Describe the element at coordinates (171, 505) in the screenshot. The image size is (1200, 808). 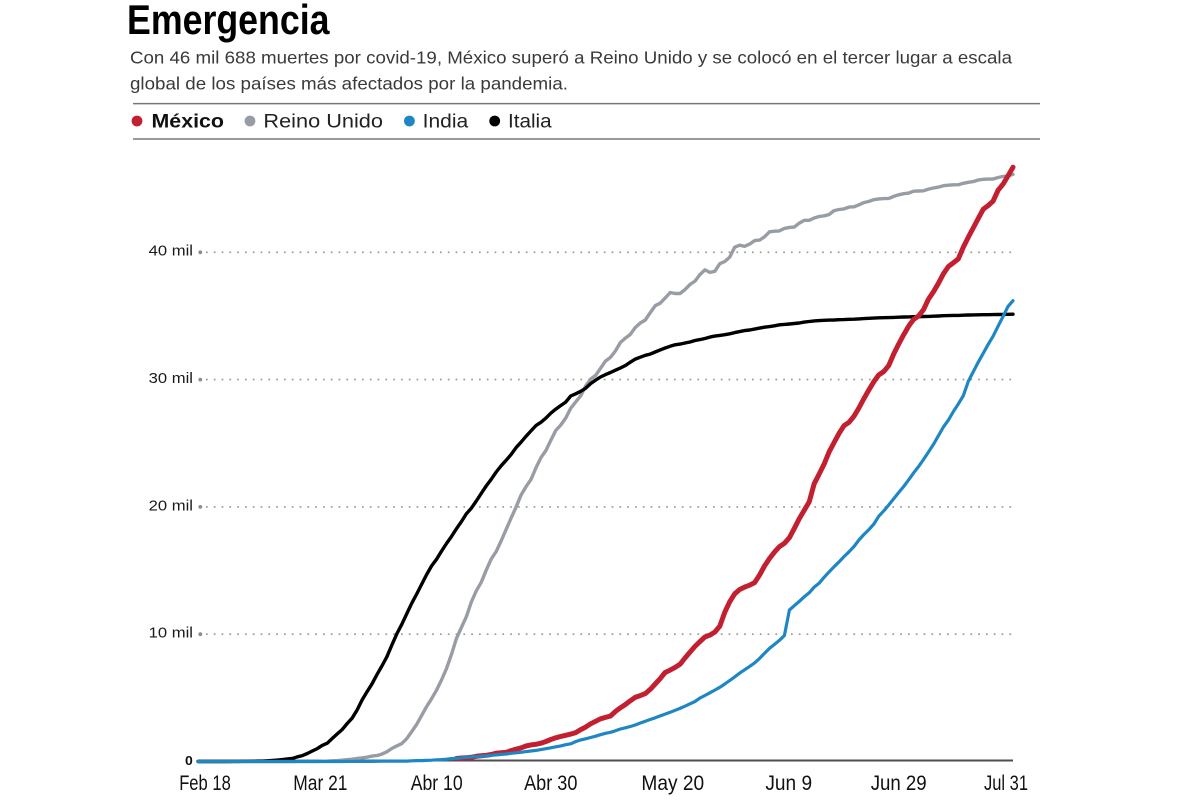
I see `svg-text: 20 mil` at that location.